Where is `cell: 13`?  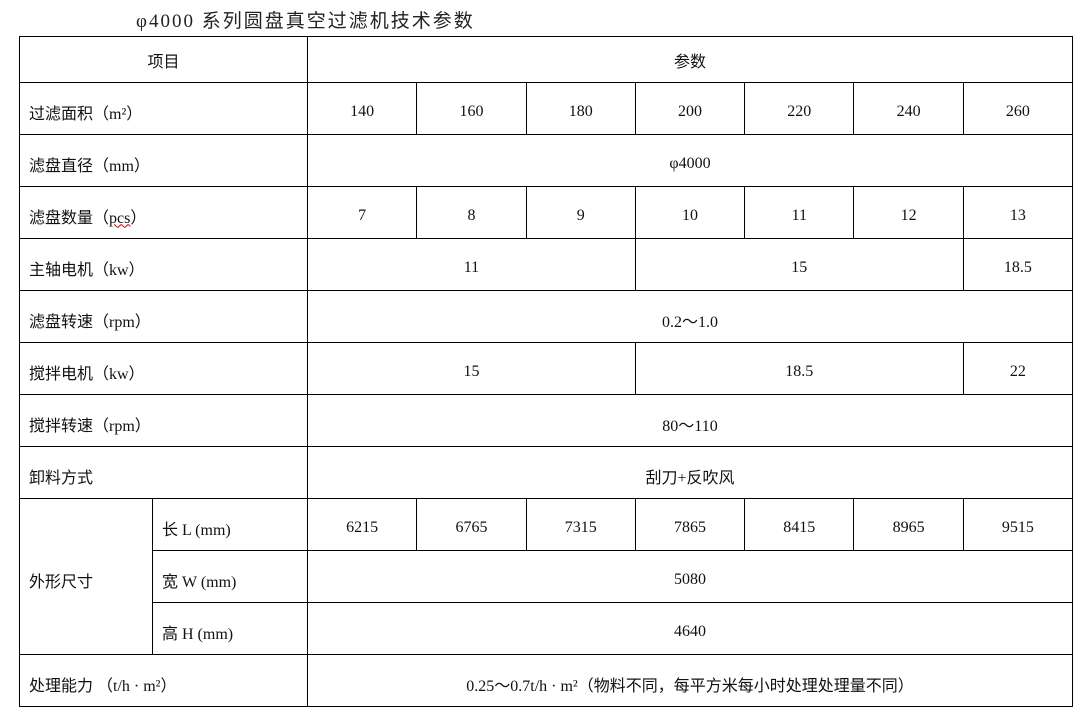
cell: 13 is located at coordinates (1018, 212).